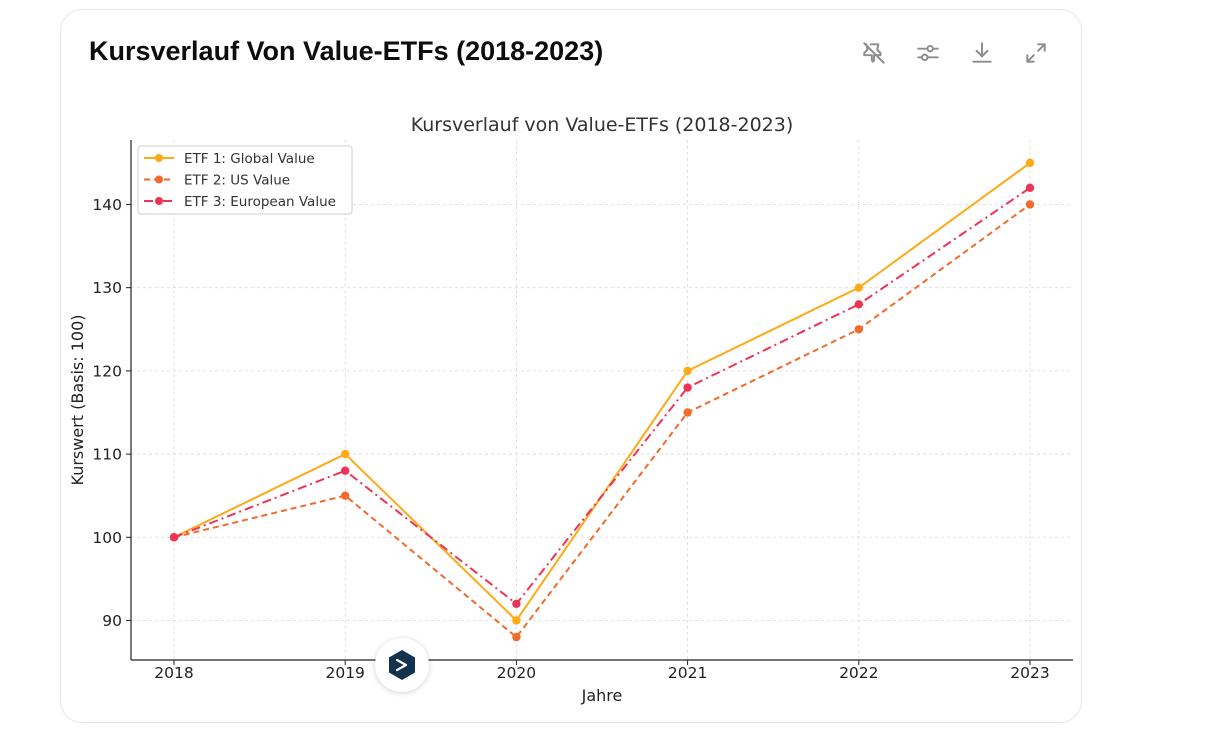 This screenshot has width=1214, height=748. What do you see at coordinates (602, 695) in the screenshot?
I see `x-axis-label: Jahre` at bounding box center [602, 695].